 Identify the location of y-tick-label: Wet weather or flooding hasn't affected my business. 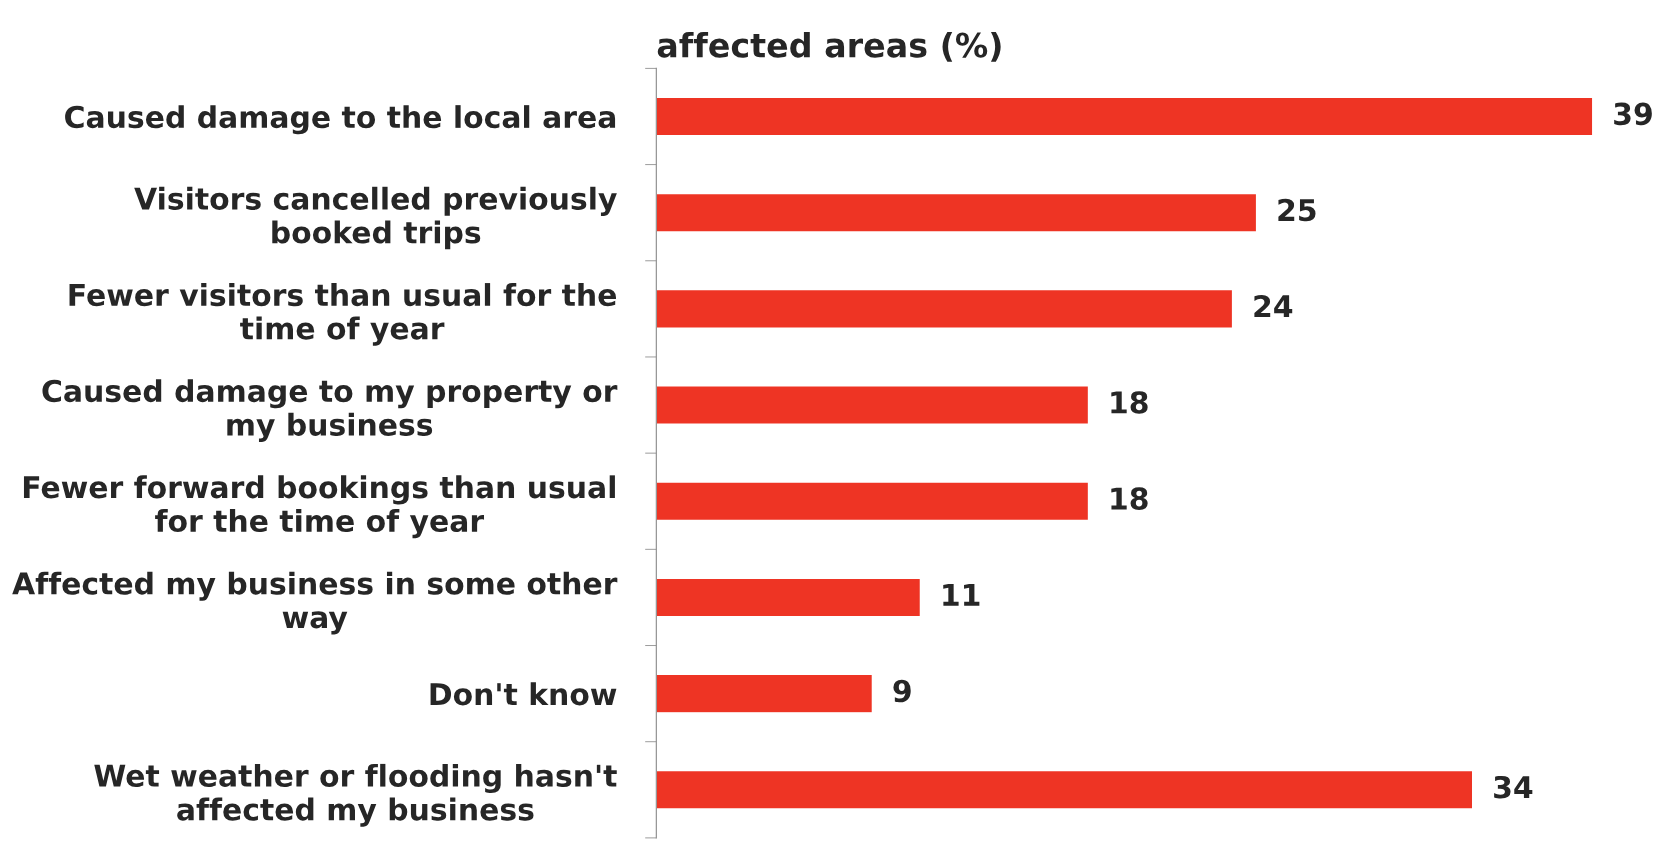
(355, 795).